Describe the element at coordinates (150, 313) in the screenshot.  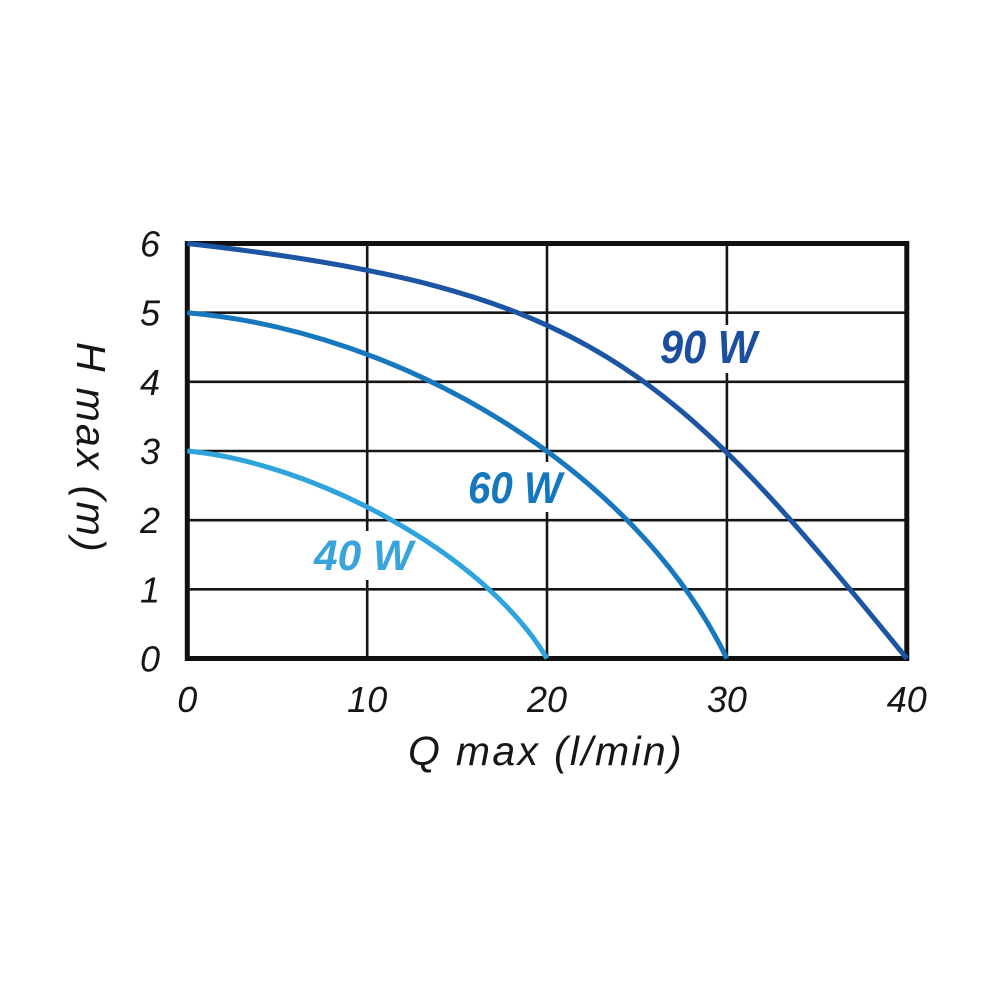
I see `svg-text: 5` at that location.